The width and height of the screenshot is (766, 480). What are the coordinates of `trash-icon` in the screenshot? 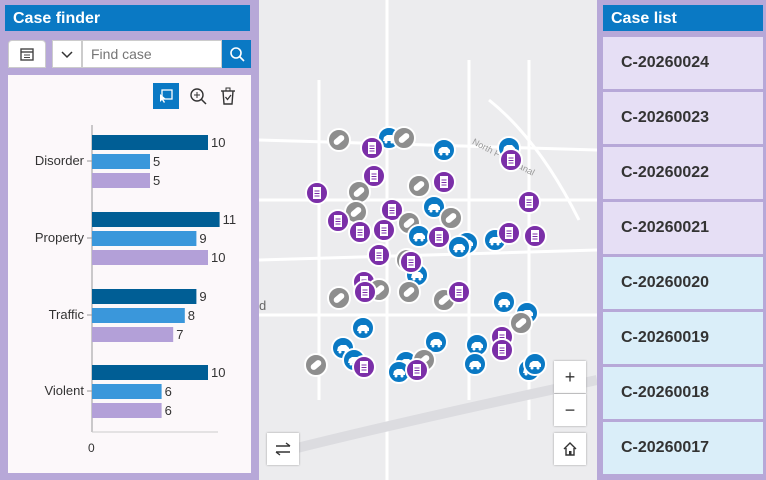 It's located at (228, 96).